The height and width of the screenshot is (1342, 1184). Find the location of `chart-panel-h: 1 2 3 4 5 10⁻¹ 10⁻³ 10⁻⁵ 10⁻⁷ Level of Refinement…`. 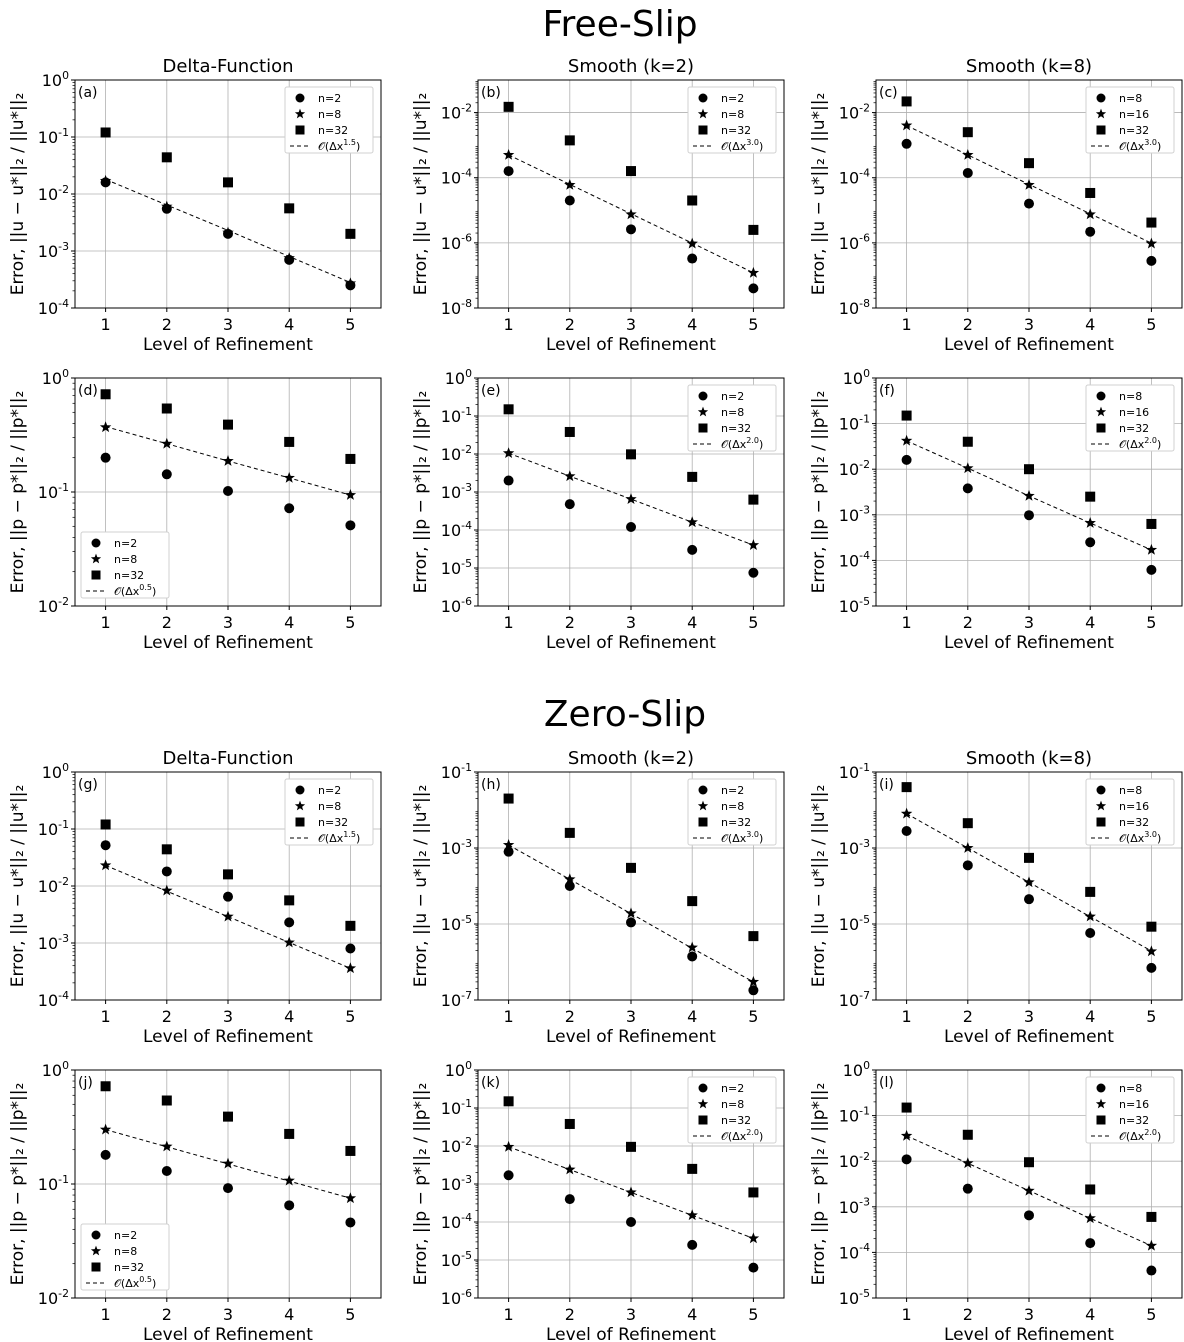

chart-panel-h: 1 2 3 4 5 10⁻¹ 10⁻³ 10⁻⁵ 10⁻⁷ Level of Refinement… is located at coordinates (598, 897).